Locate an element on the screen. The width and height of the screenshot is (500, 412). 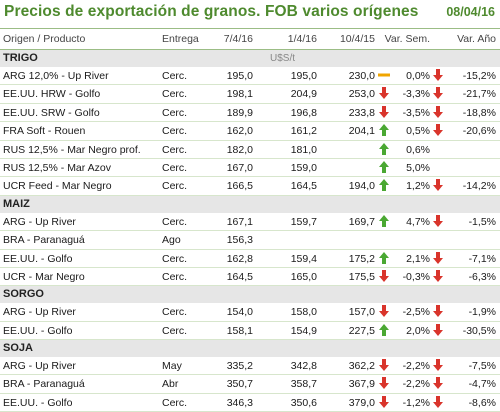
yearly-change-cell: -18,8% is located at coordinates (479, 112).